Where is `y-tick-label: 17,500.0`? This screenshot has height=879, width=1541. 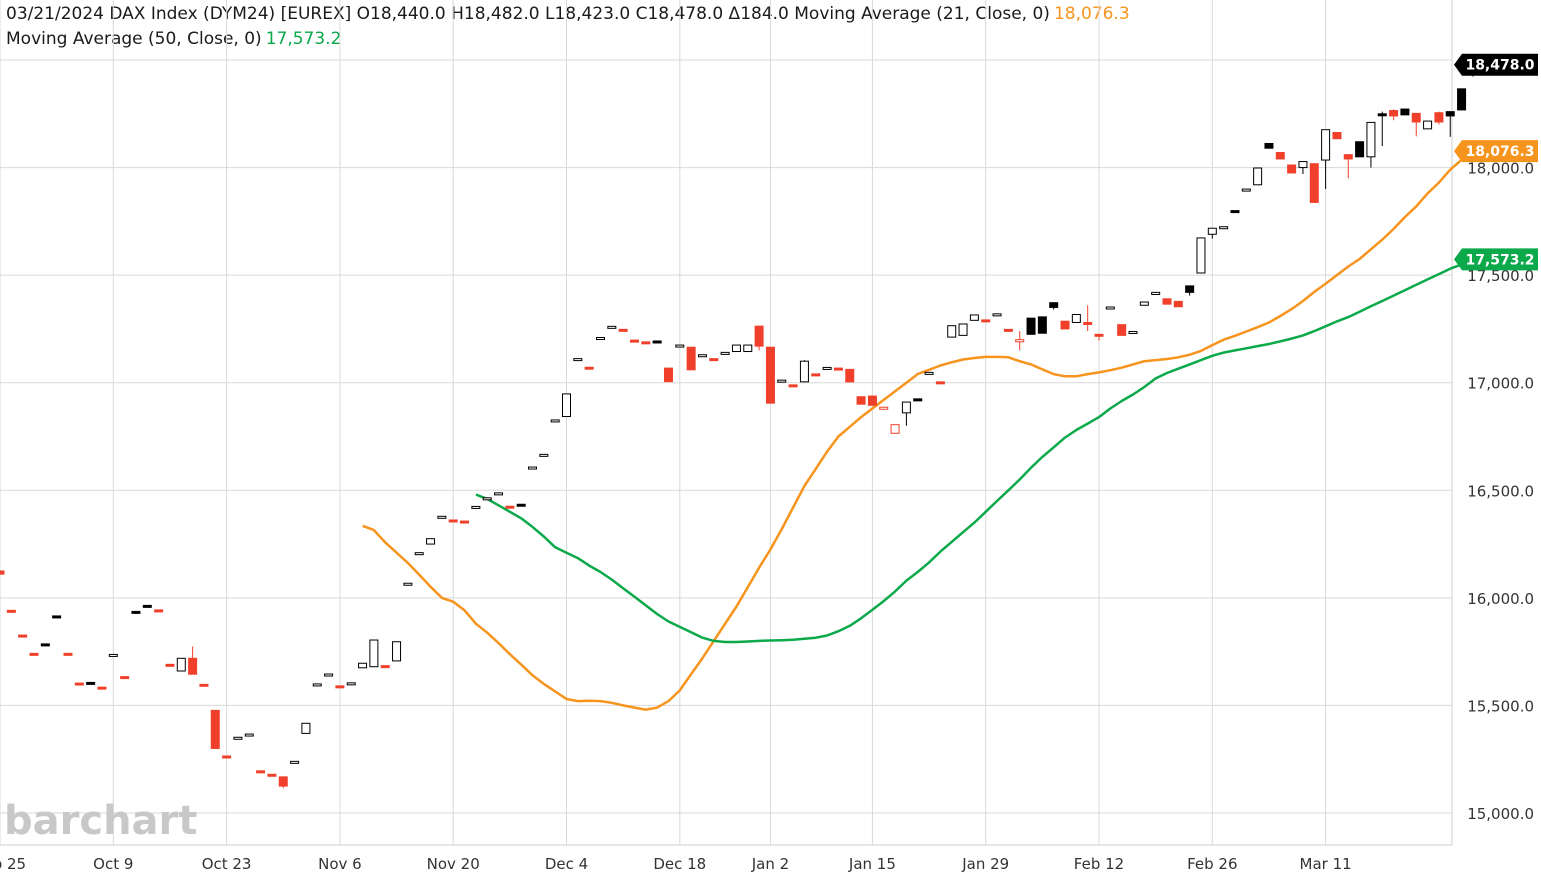 y-tick-label: 17,500.0 is located at coordinates (1500, 276).